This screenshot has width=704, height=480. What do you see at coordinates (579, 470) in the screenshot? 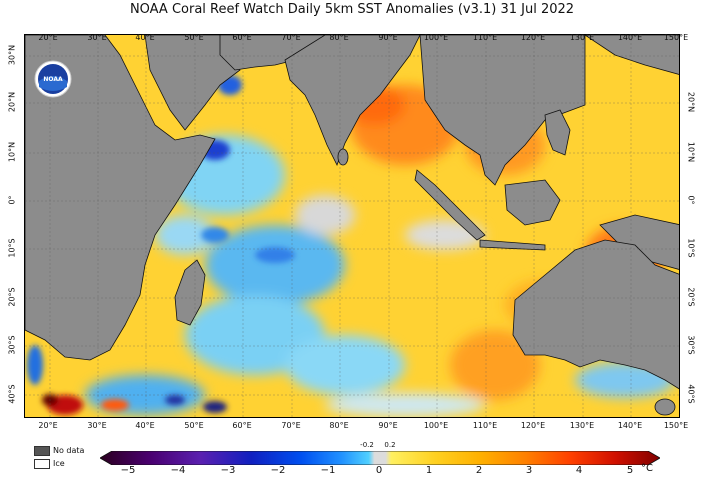
I see `colorbar-tick: 4` at bounding box center [579, 470].